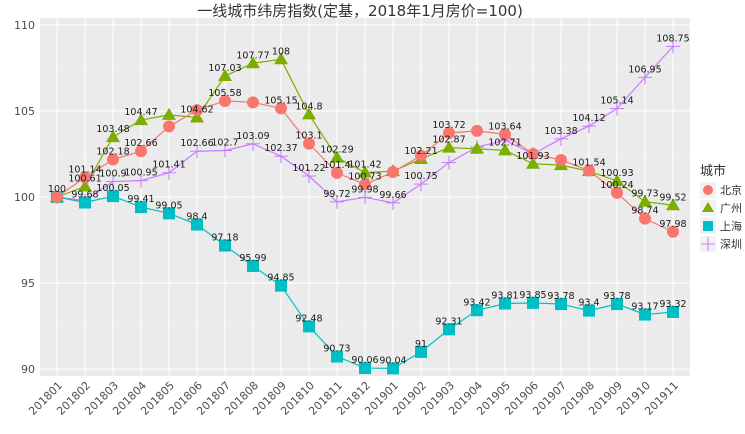  I want to click on data-label: 105.58, so click(224, 93).